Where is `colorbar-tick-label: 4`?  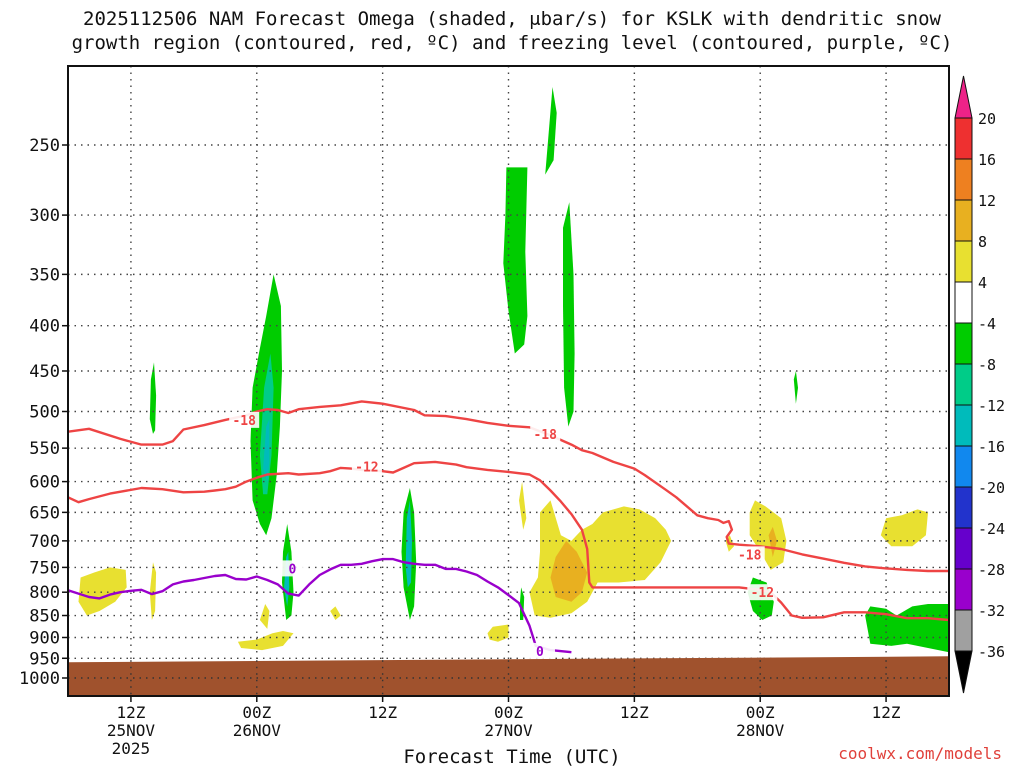 colorbar-tick-label: 4 is located at coordinates (982, 283).